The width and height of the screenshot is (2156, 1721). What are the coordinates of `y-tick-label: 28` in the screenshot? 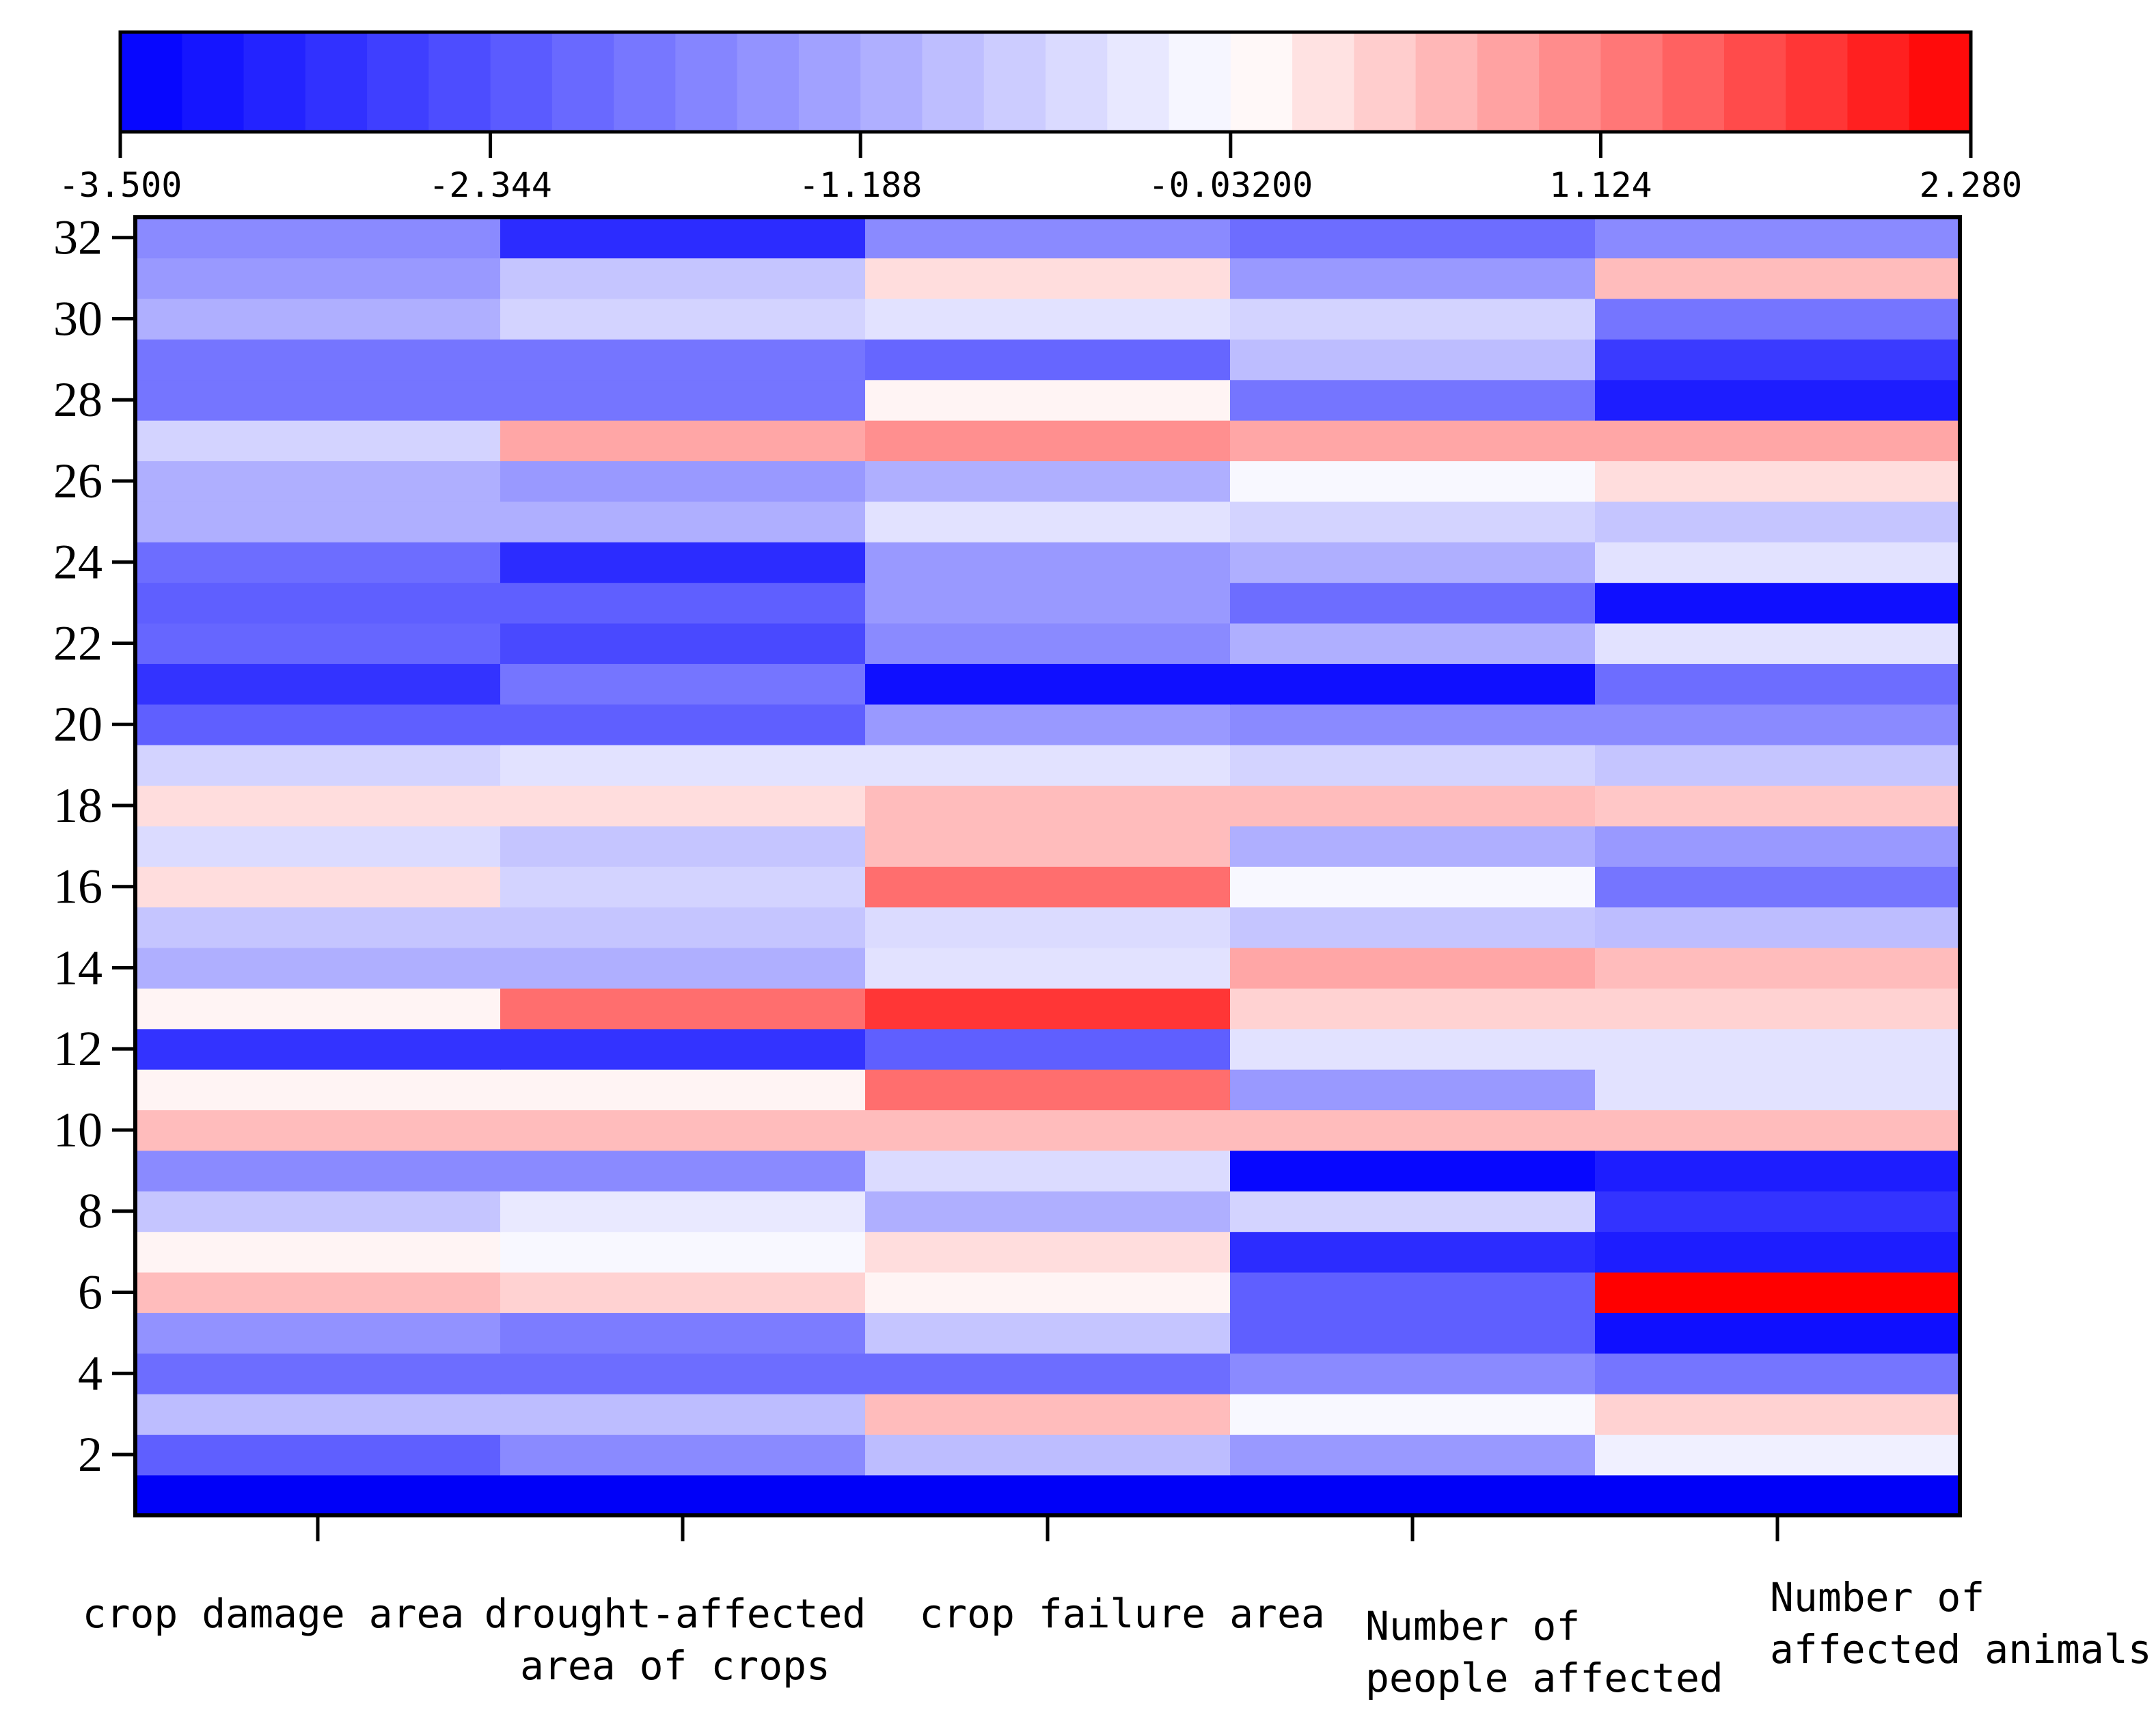 It's located at (78, 400).